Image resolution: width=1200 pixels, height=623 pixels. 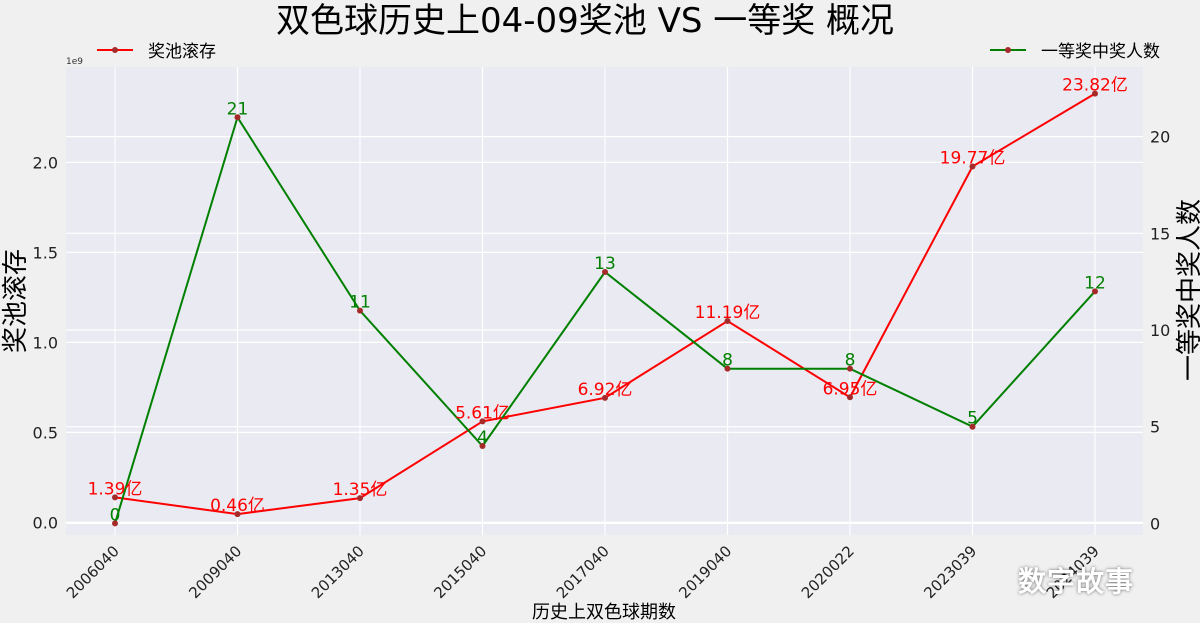 I want to click on data-label-winners: 11, so click(x=360, y=303).